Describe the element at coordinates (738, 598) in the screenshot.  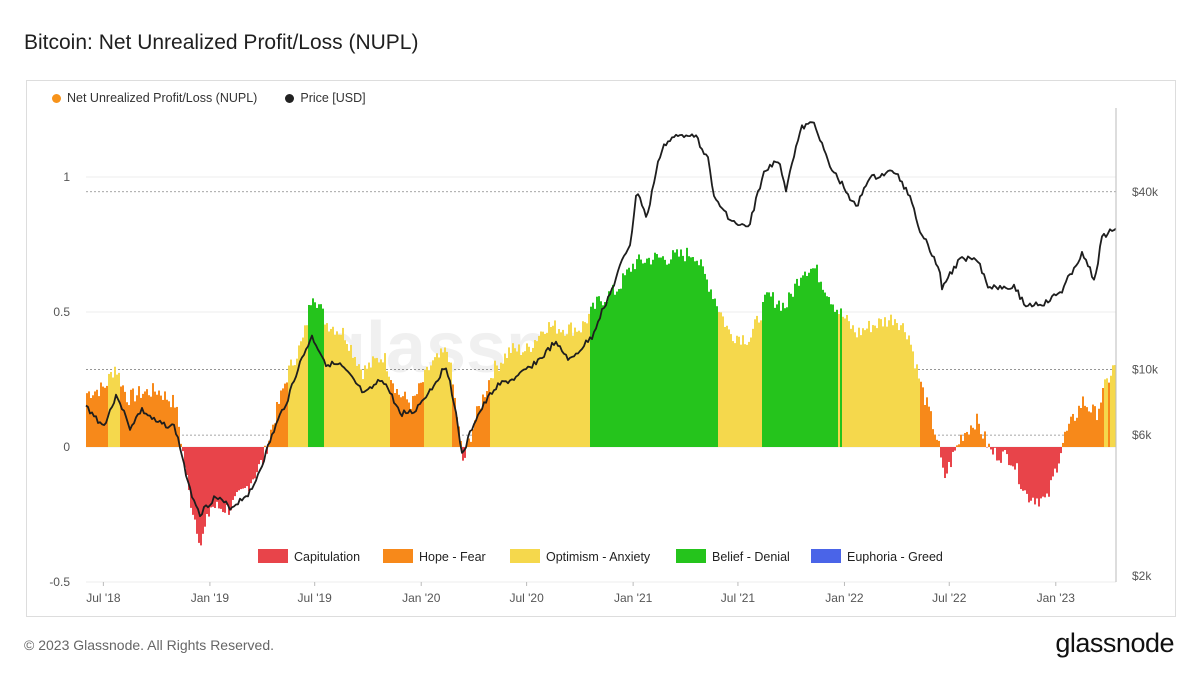
I see `x-tick-label: Jul '21` at that location.